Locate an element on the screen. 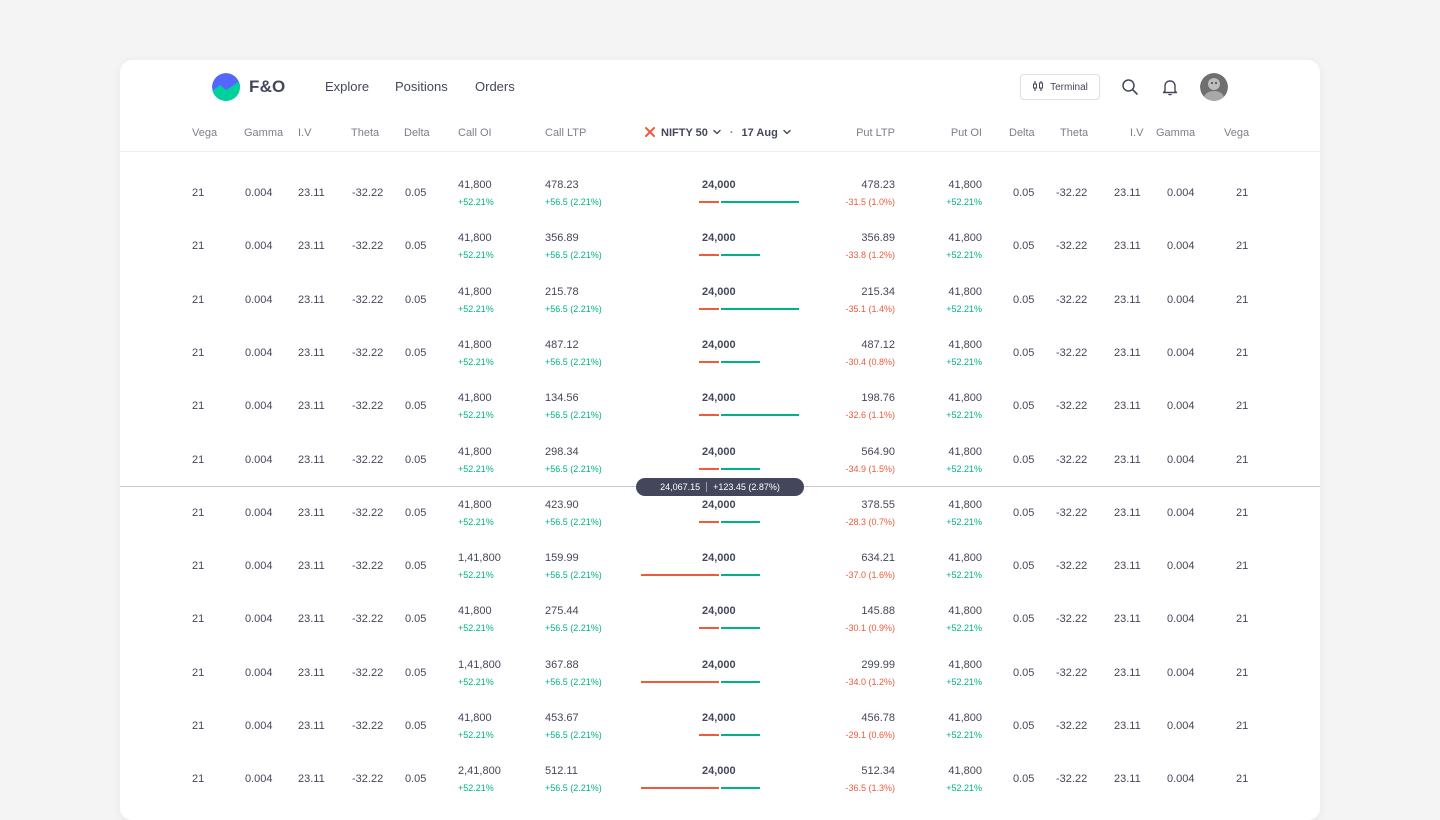 This screenshot has width=1440, height=820. close-icon is located at coordinates (650, 133).